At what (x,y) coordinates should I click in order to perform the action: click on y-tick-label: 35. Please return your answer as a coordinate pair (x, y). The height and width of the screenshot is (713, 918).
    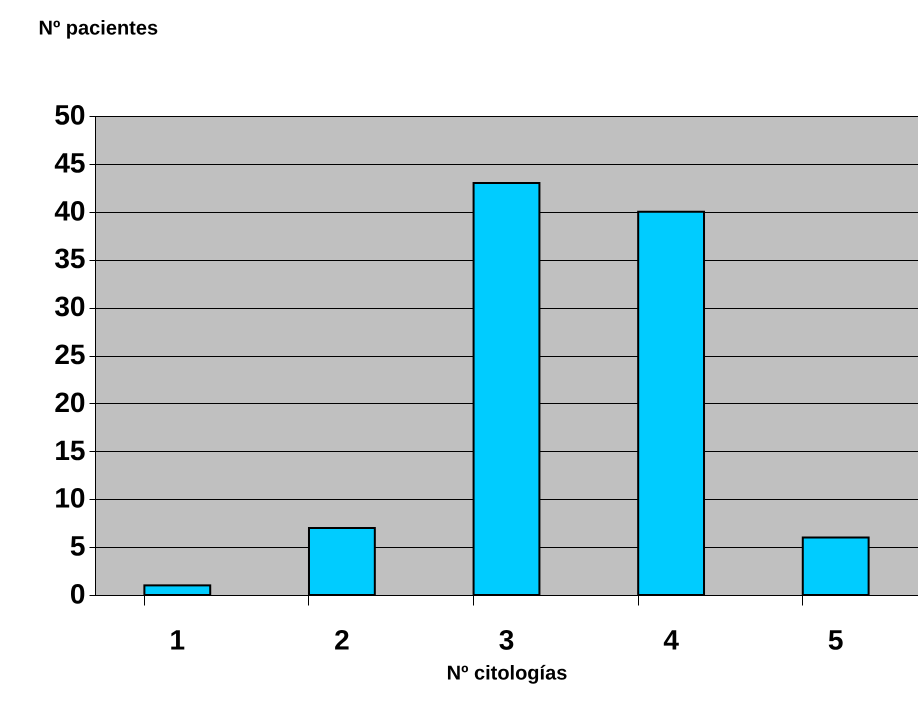
    Looking at the image, I should click on (70, 258).